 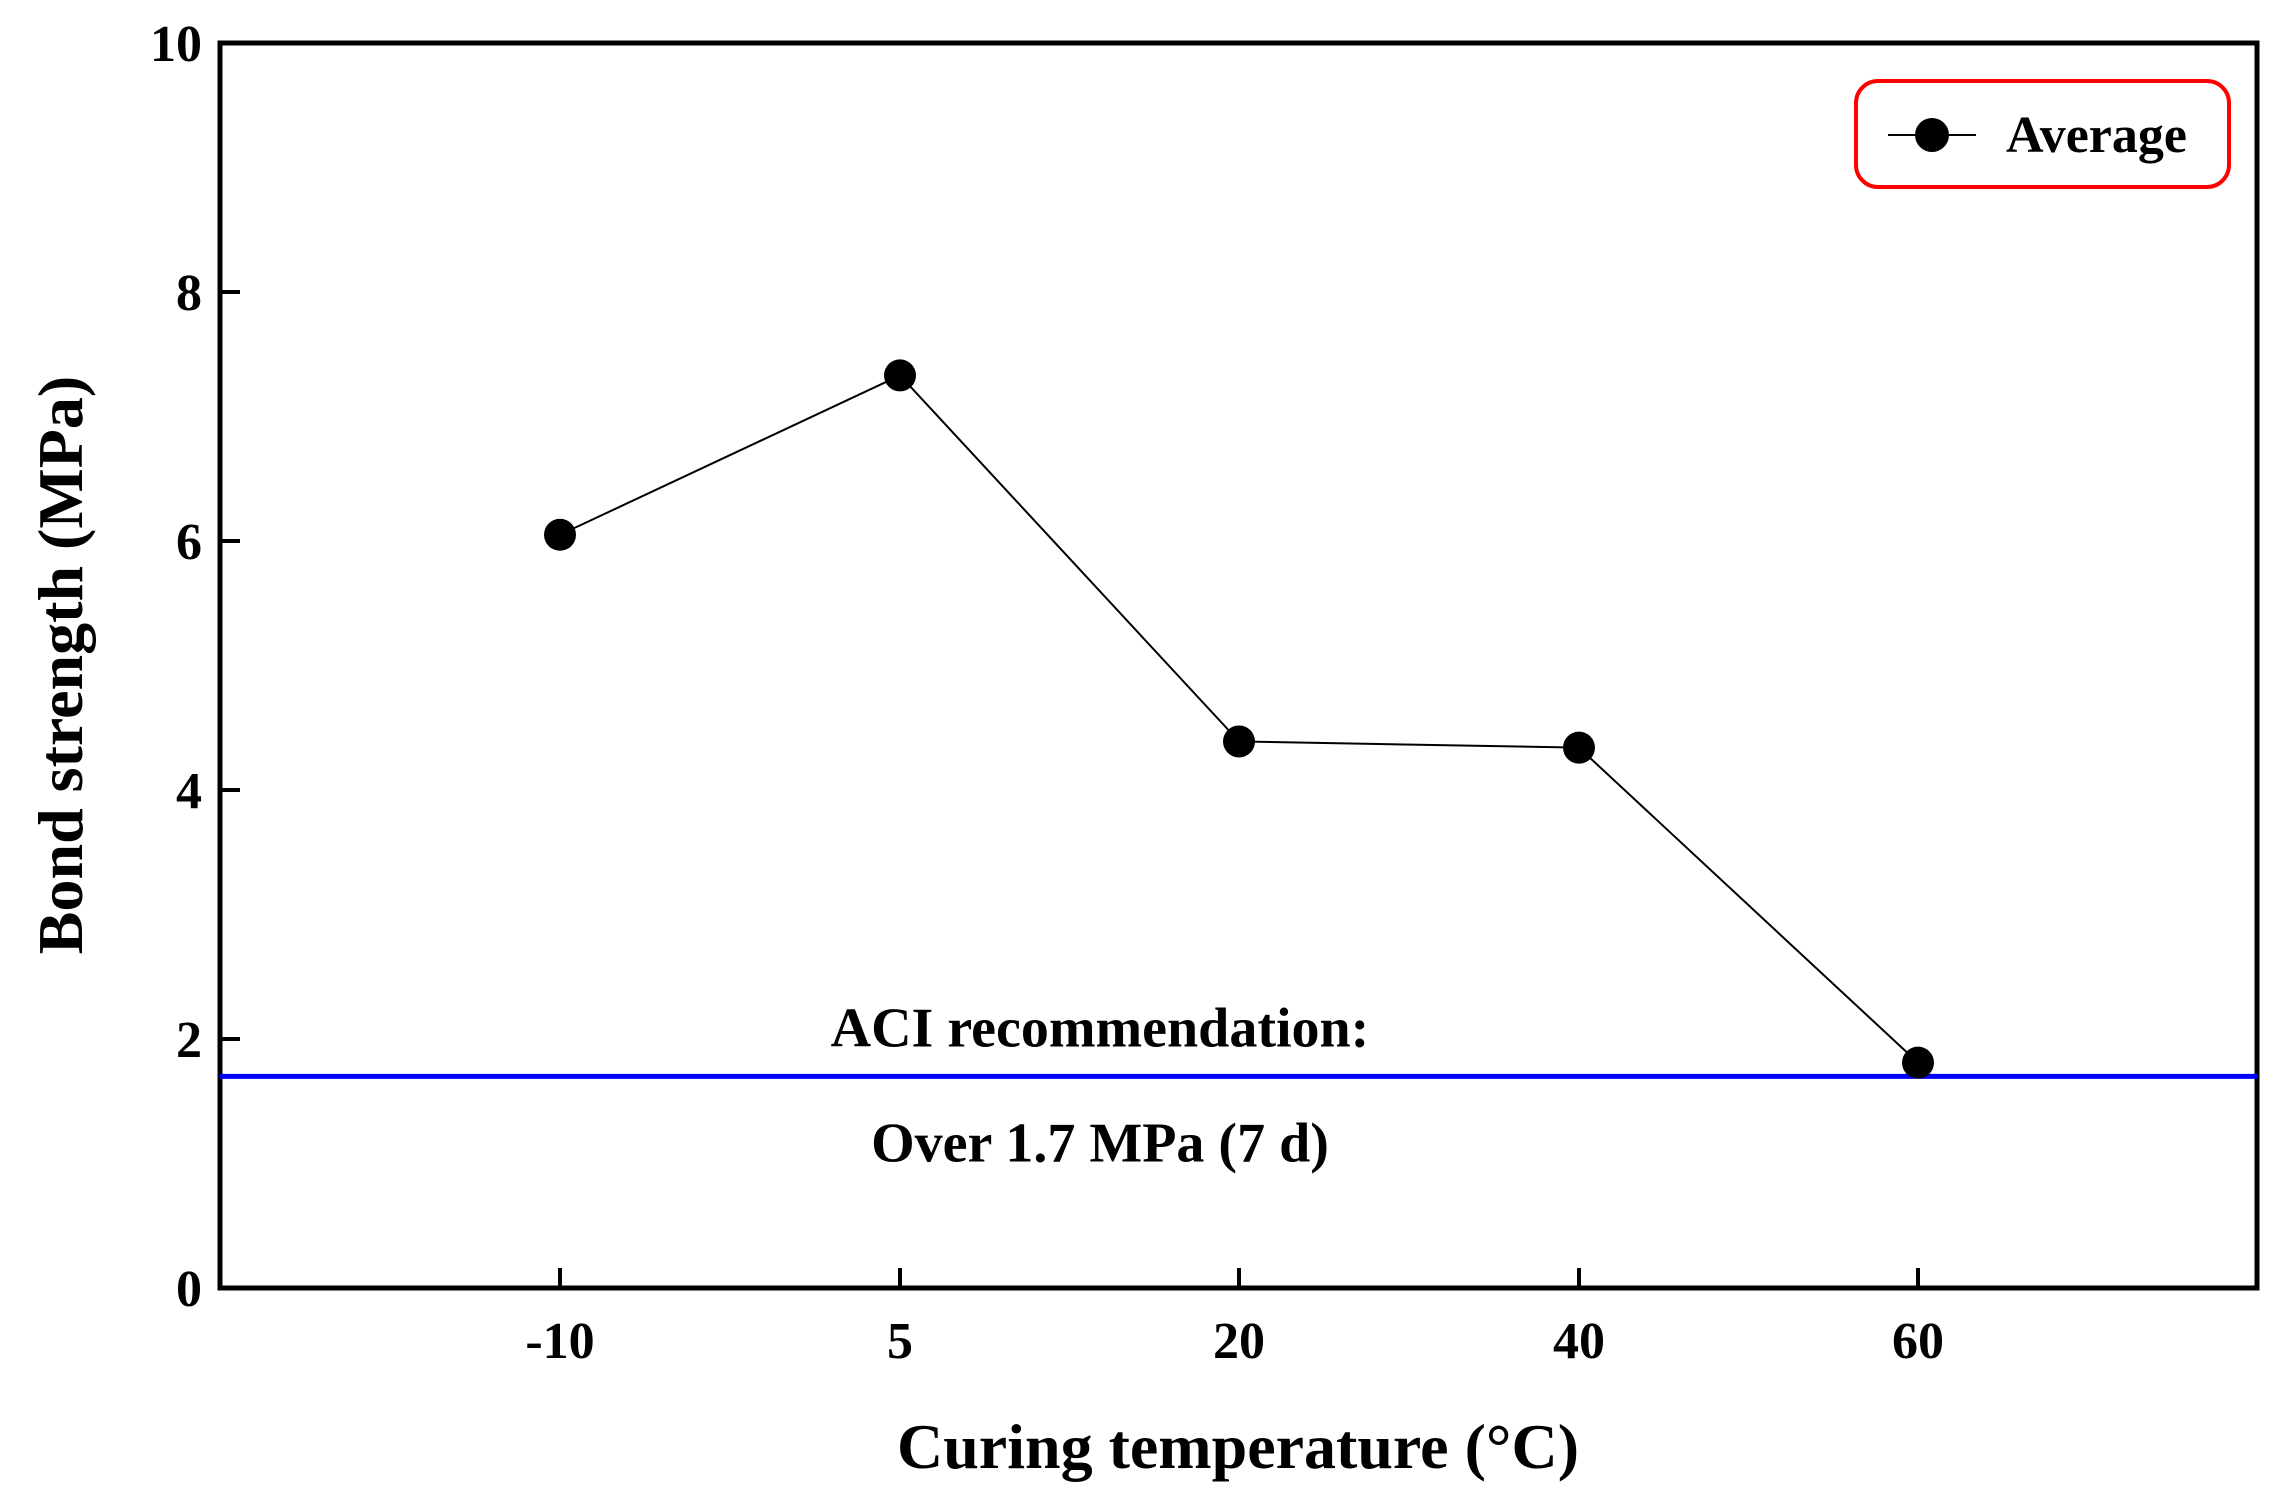 I want to click on x-axis-title: Curing temperature (°C), so click(x=1238, y=1446).